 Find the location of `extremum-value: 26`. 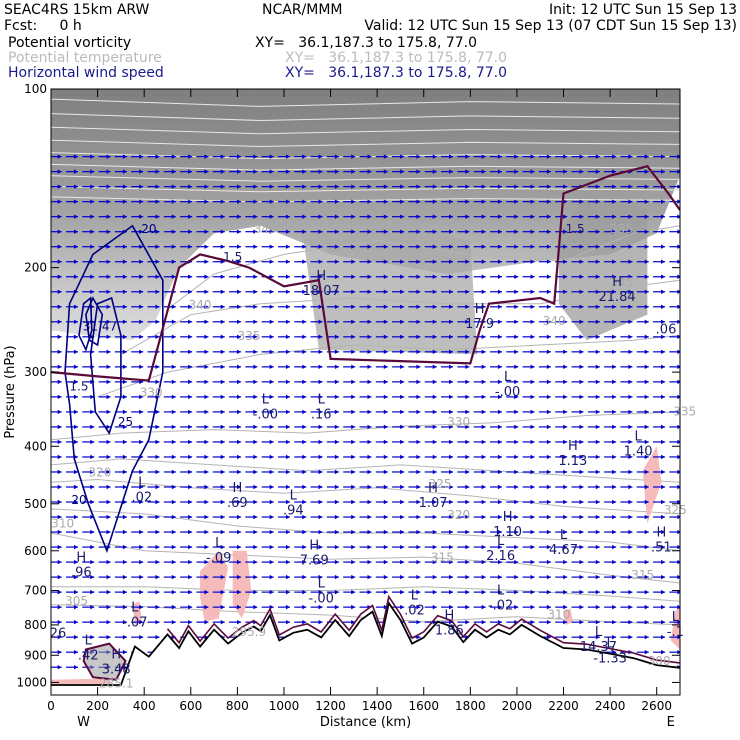

extremum-value: 26 is located at coordinates (58, 633).